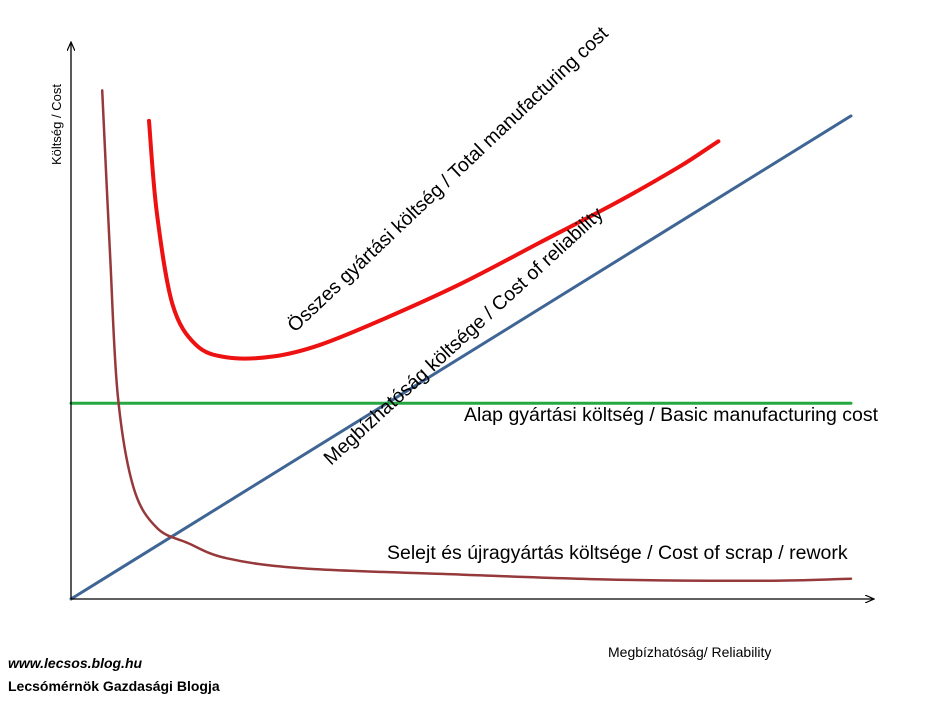 Image resolution: width=945 pixels, height=712 pixels. What do you see at coordinates (114, 686) in the screenshot?
I see `watermark-name: Lecsómérnök Gazdasági Blogja` at bounding box center [114, 686].